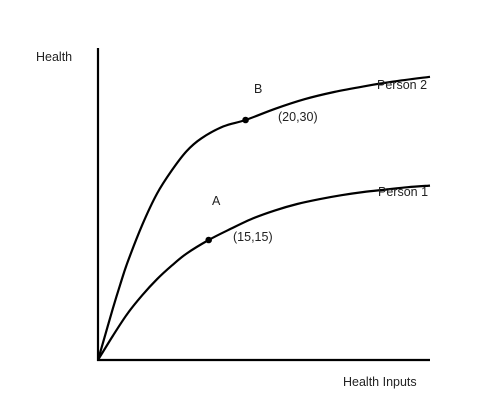 Image resolution: width=494 pixels, height=401 pixels. What do you see at coordinates (54, 57) in the screenshot?
I see `y-axis-label: Health` at bounding box center [54, 57].